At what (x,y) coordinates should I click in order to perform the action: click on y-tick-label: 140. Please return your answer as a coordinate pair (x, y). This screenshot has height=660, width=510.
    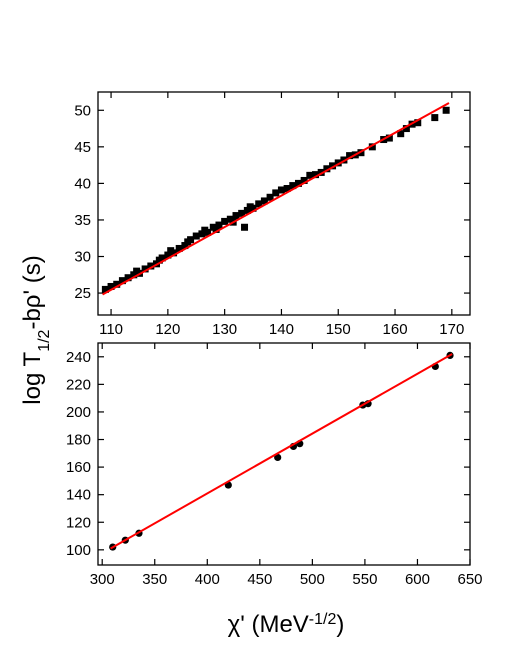
    Looking at the image, I should click on (78, 495).